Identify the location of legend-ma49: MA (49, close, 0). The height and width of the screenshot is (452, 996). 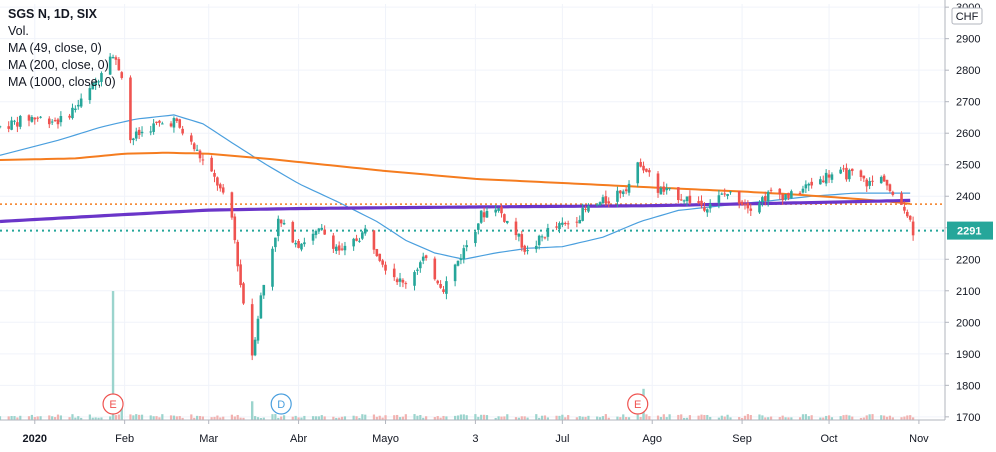
(55, 48).